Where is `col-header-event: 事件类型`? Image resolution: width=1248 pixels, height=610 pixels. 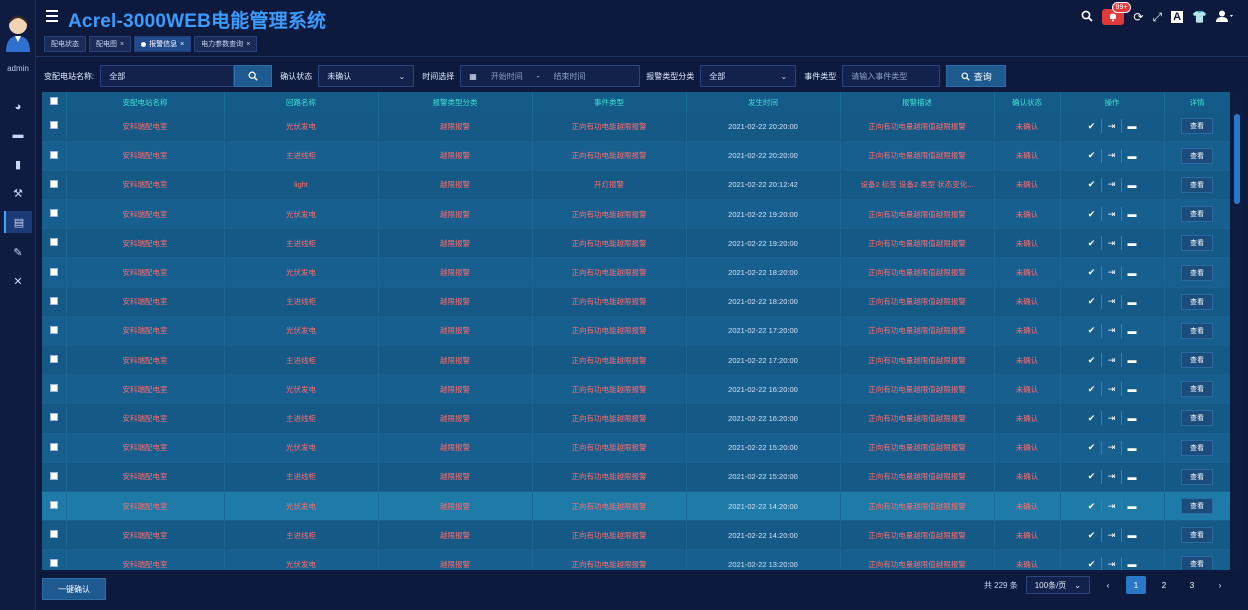
col-header-event: 事件类型 is located at coordinates (609, 102).